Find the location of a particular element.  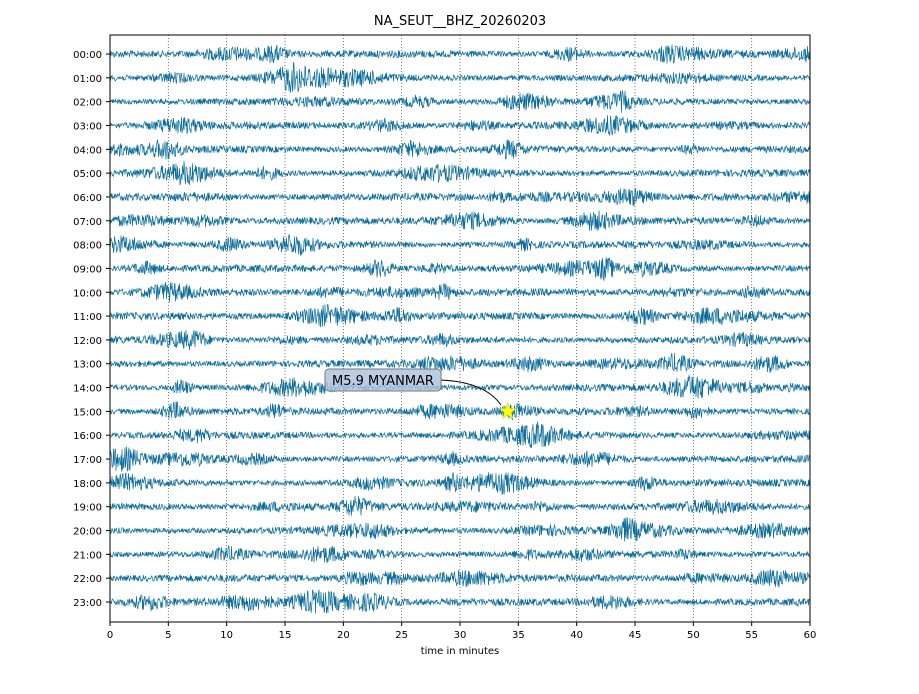

x-tick-label: 55 is located at coordinates (751, 635).